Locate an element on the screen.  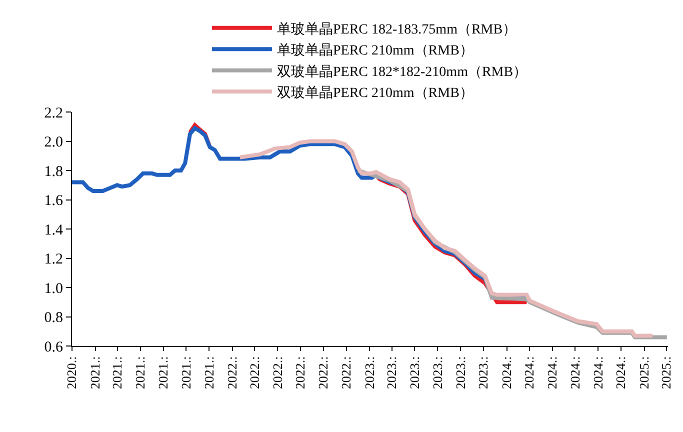
legend-label: 单玻单晶PERC 210mm（RMB） is located at coordinates (375, 50).